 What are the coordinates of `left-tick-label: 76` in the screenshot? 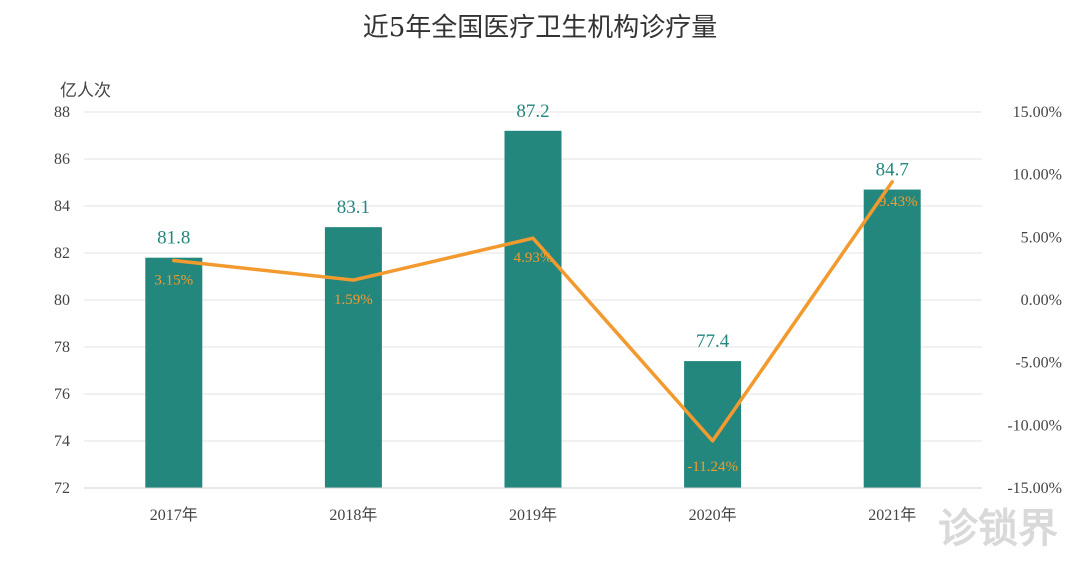 It's located at (62, 394).